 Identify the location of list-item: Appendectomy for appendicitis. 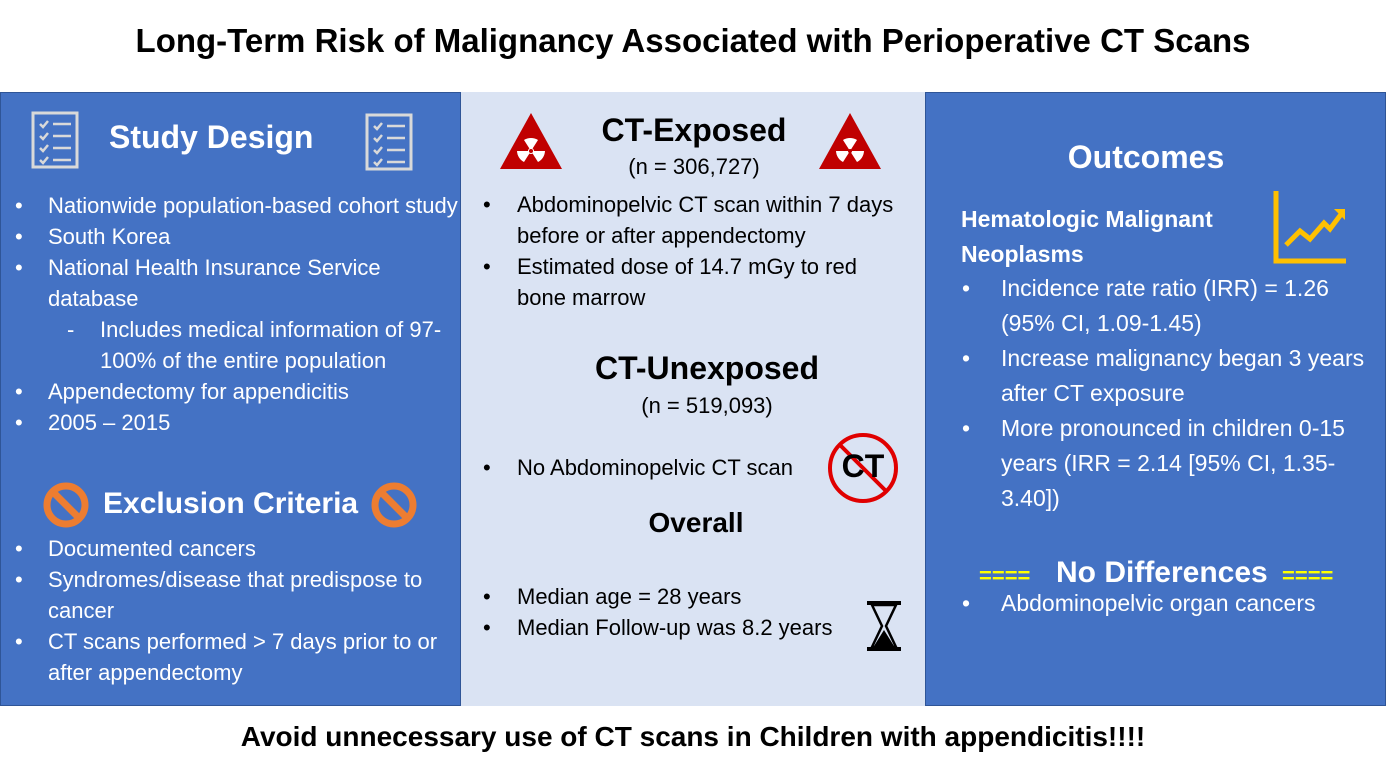
(230, 391).